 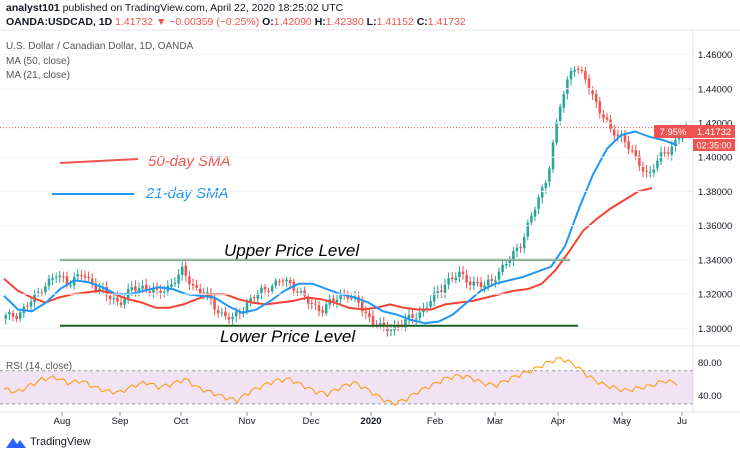 What do you see at coordinates (134, 22) in the screenshot?
I see `last-price: 1.41732` at bounding box center [134, 22].